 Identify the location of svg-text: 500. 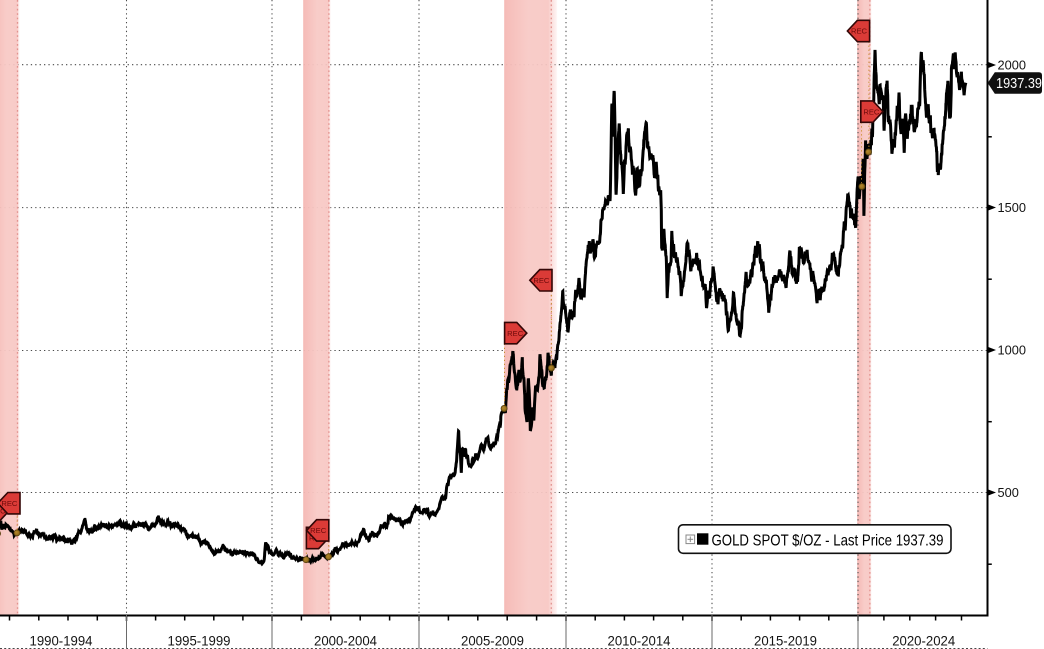
(1008, 492).